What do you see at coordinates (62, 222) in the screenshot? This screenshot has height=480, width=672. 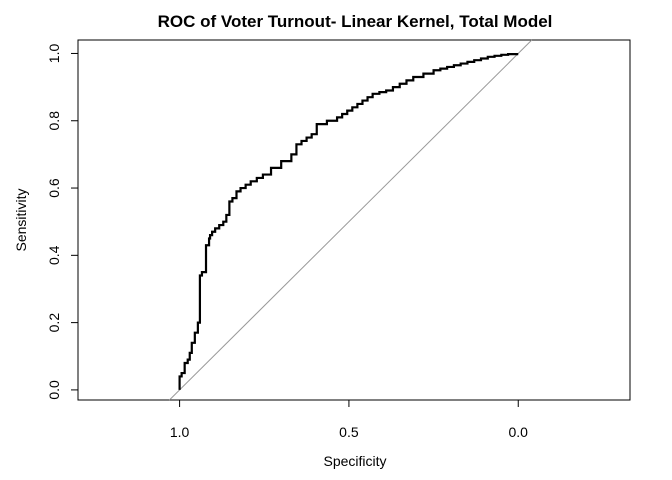 I see `y-axis: 0.0 0.2 0.4 0.6 0.8 1.0` at bounding box center [62, 222].